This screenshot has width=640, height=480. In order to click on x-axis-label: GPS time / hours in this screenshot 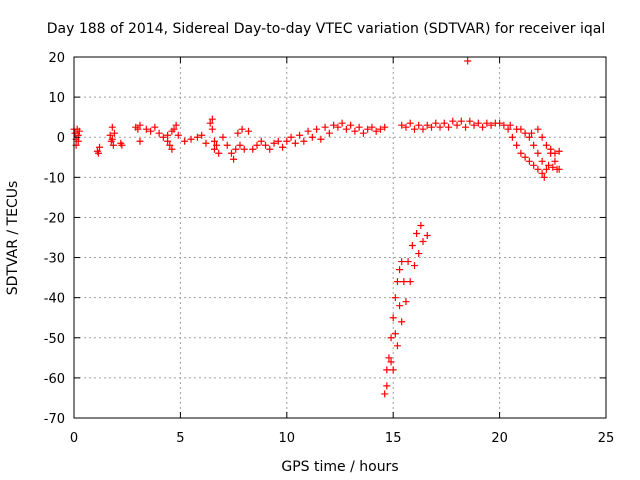, I will do `click(339, 467)`.